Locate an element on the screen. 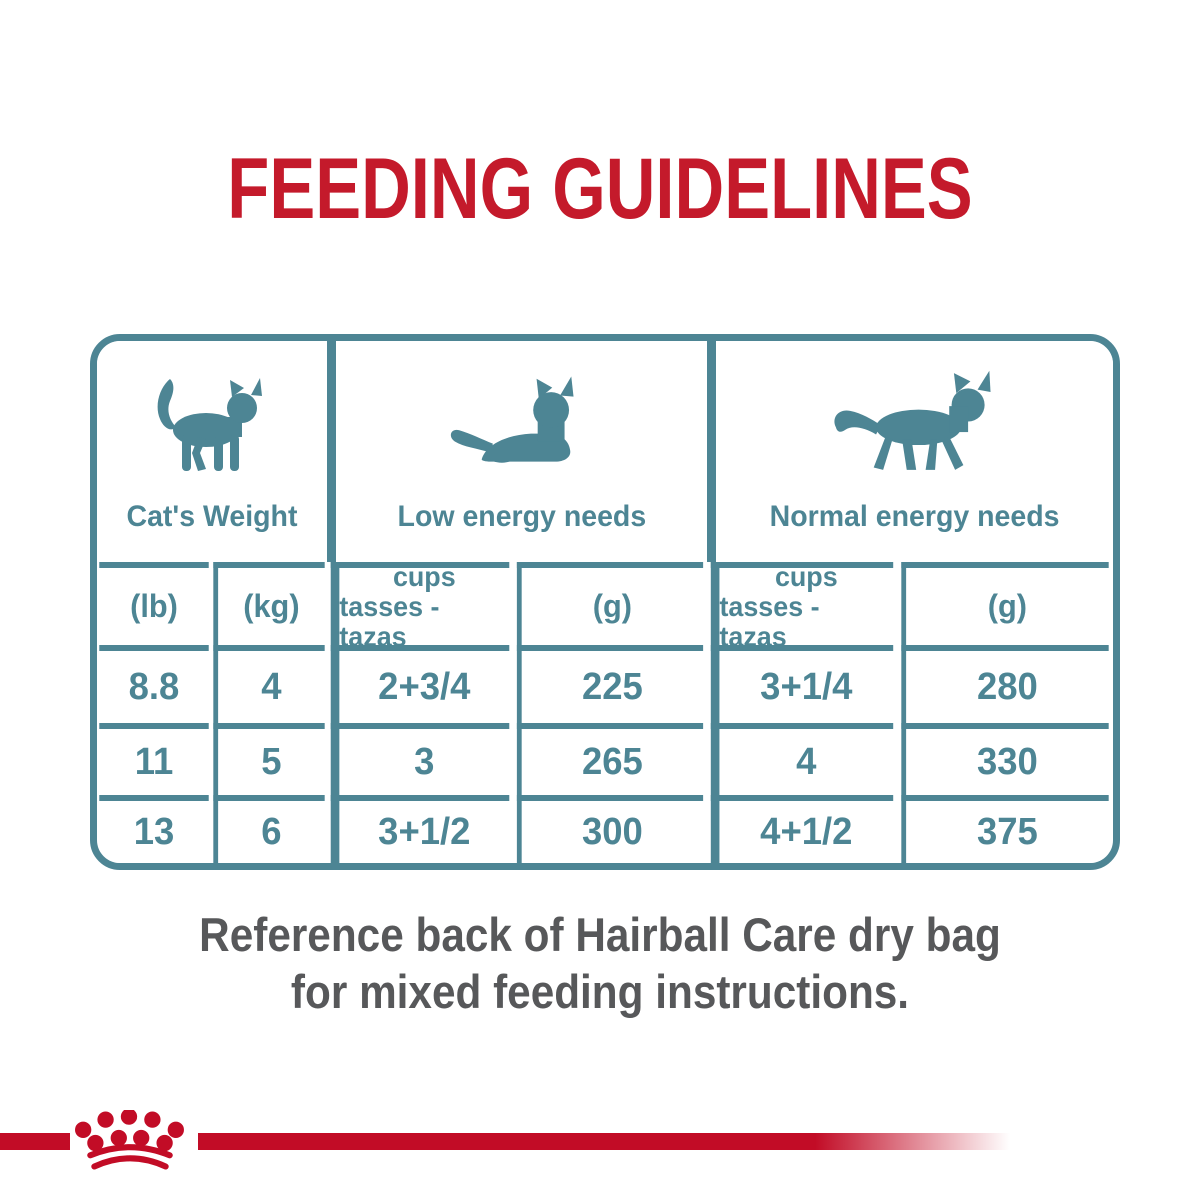 Image resolution: width=1200 pixels, height=1200 pixels. reference-note-line1: Reference back of Hairball Care dry bag is located at coordinates (600, 934).